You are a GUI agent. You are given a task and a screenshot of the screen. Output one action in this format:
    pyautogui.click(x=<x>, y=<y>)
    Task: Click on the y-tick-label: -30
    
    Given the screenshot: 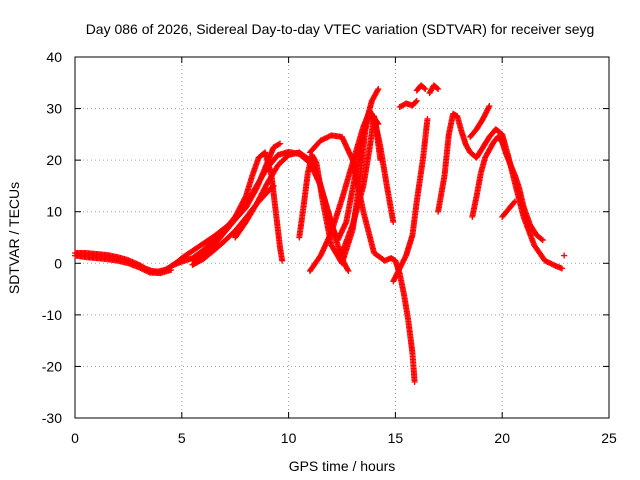 What is the action you would take?
    pyautogui.click(x=52, y=418)
    